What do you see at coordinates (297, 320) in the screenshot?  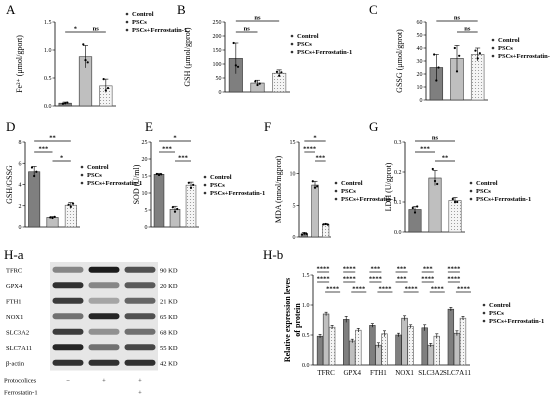 I see `y-axis-title-H-b-1: of protein` at bounding box center [297, 320].